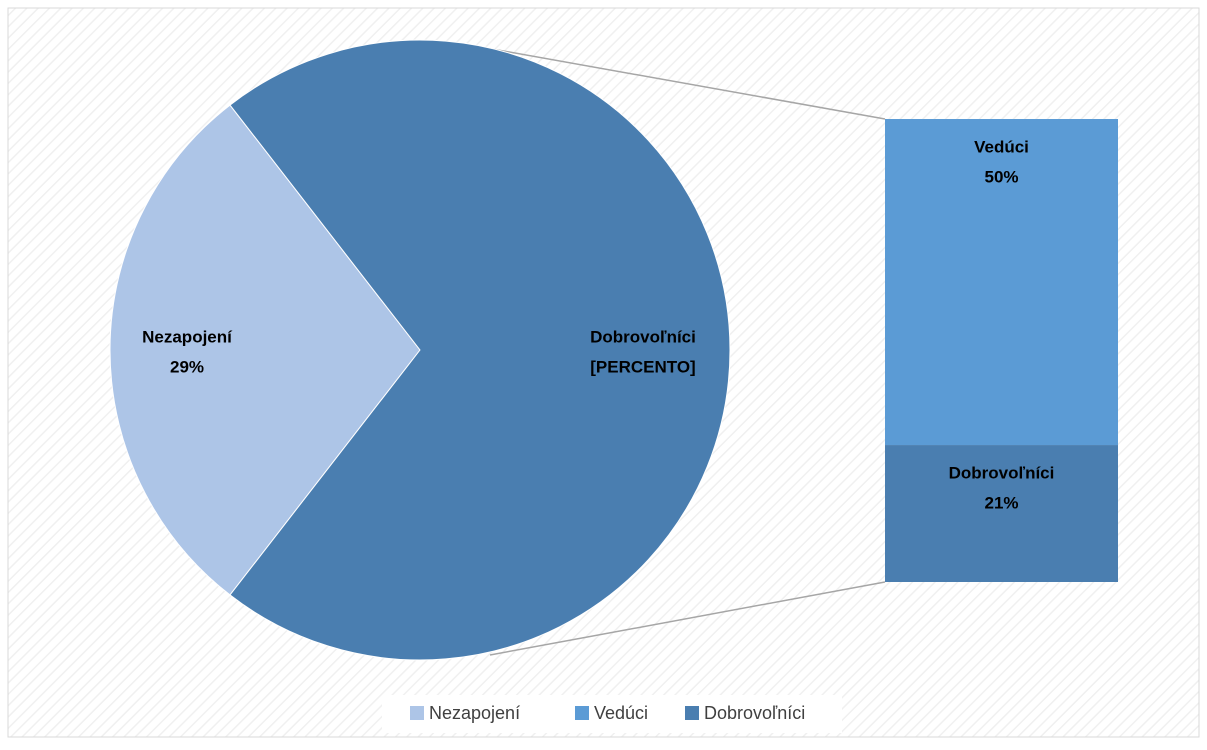  What do you see at coordinates (642, 366) in the screenshot?
I see `data-label: [PERCENTO]` at bounding box center [642, 366].